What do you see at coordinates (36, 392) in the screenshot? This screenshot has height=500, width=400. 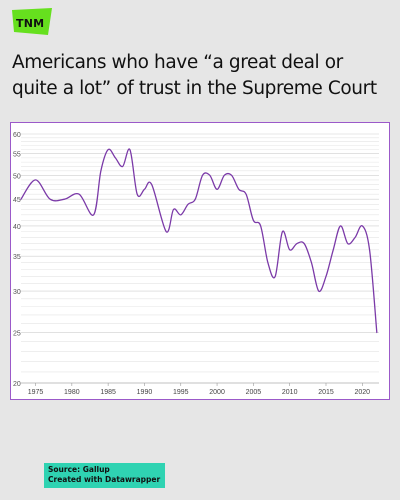 I see `x-tick-label: 1975` at bounding box center [36, 392].